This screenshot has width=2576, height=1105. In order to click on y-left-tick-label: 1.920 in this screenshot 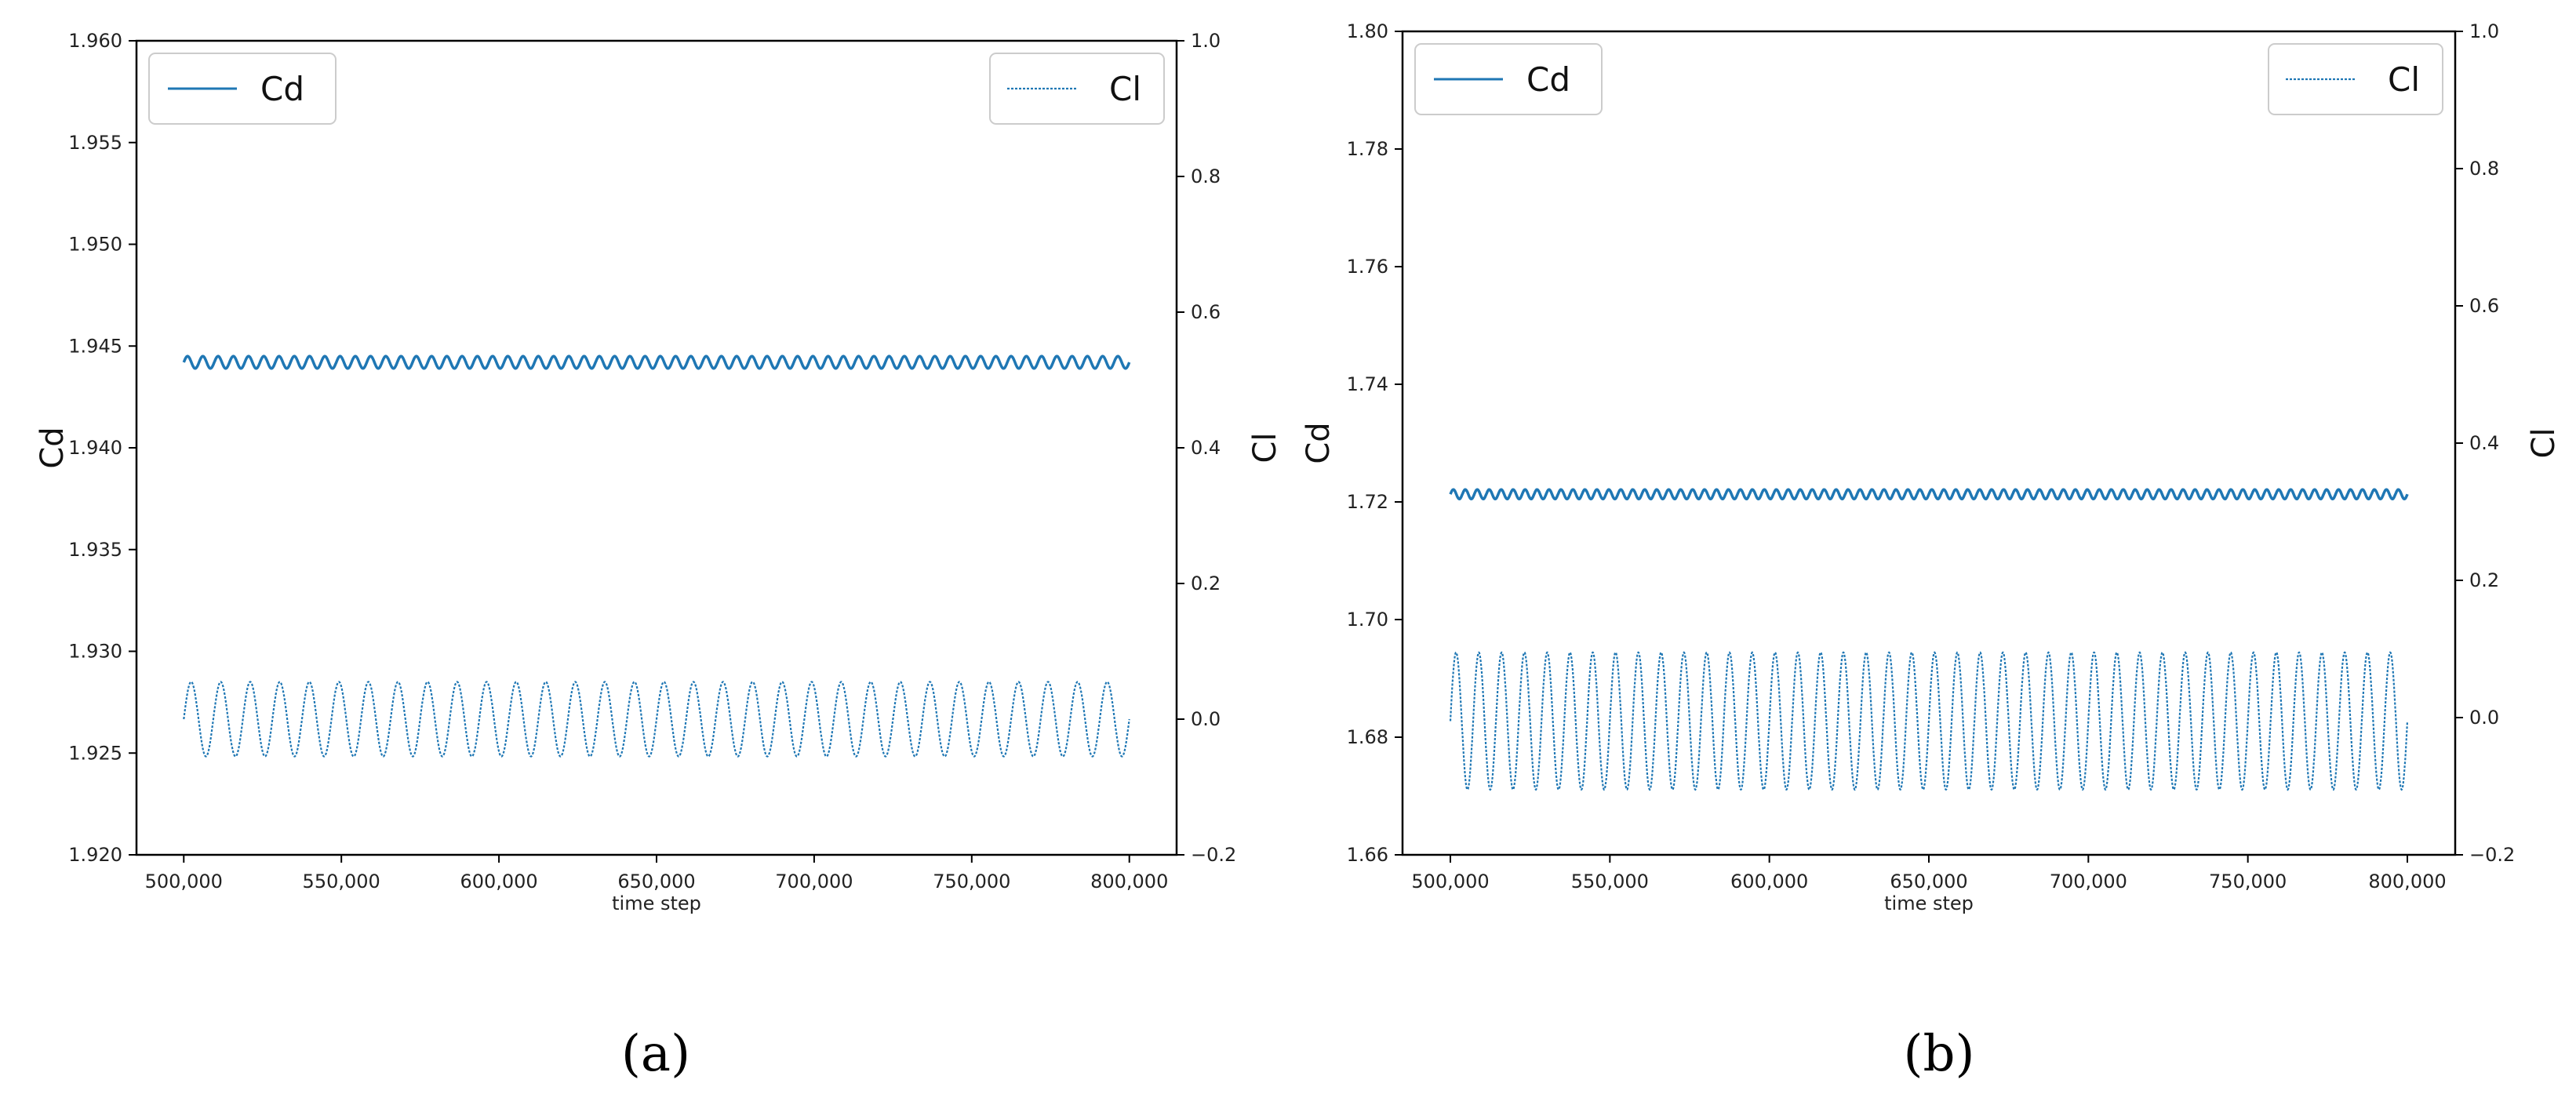, I will do `click(95, 855)`.